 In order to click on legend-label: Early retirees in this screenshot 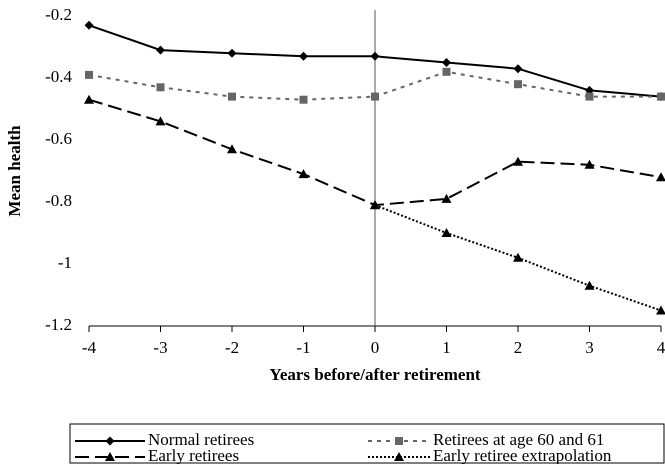, I will do `click(193, 455)`.